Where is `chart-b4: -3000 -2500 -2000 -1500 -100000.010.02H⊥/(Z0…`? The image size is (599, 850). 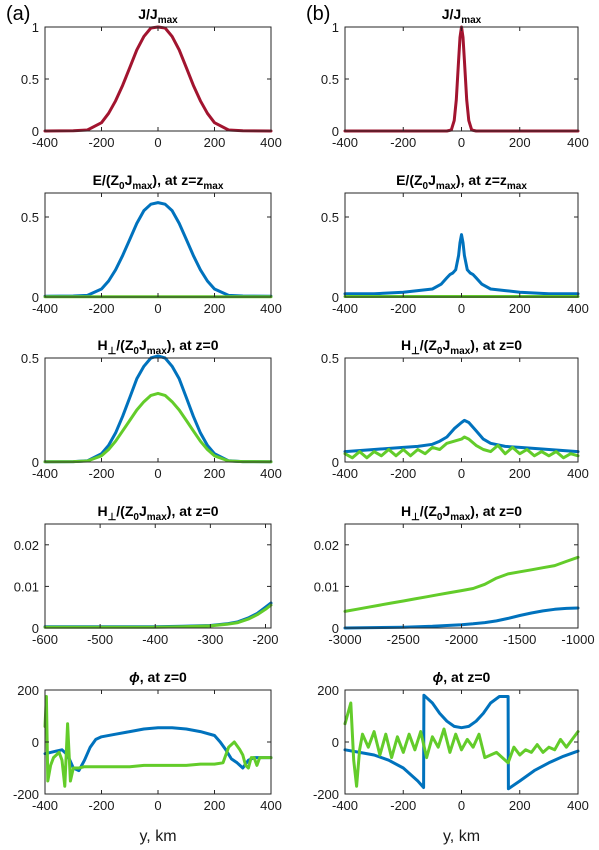 chart-b4: -3000 -2500 -2000 -1500 -100000.010.02H⊥/(Z0… is located at coordinates (454, 575).